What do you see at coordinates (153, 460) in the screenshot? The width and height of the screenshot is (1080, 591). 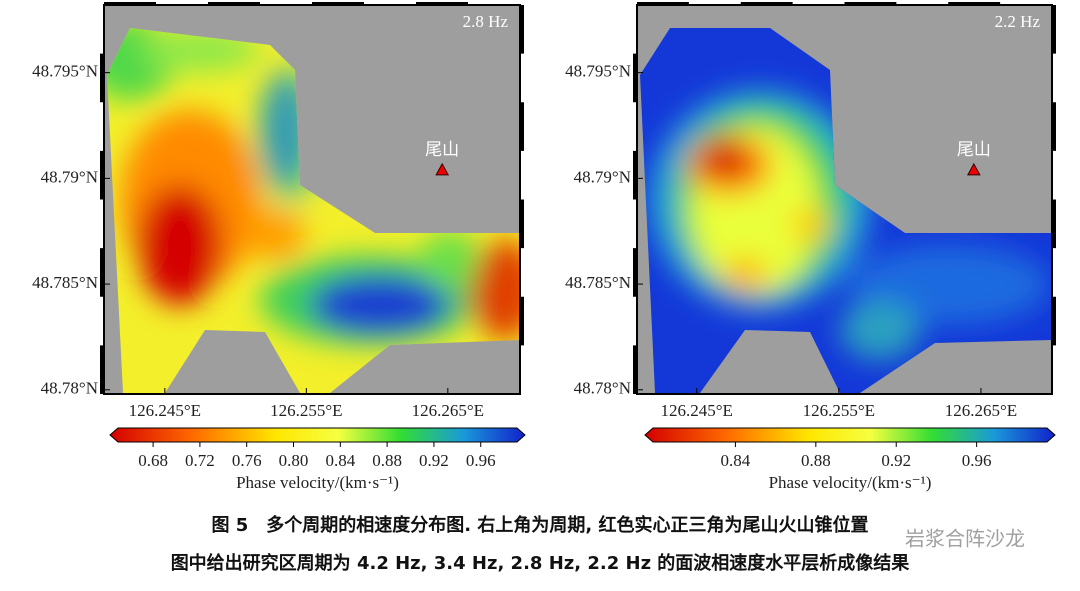 I see `colorbar-tick-label: 0.68` at bounding box center [153, 460].